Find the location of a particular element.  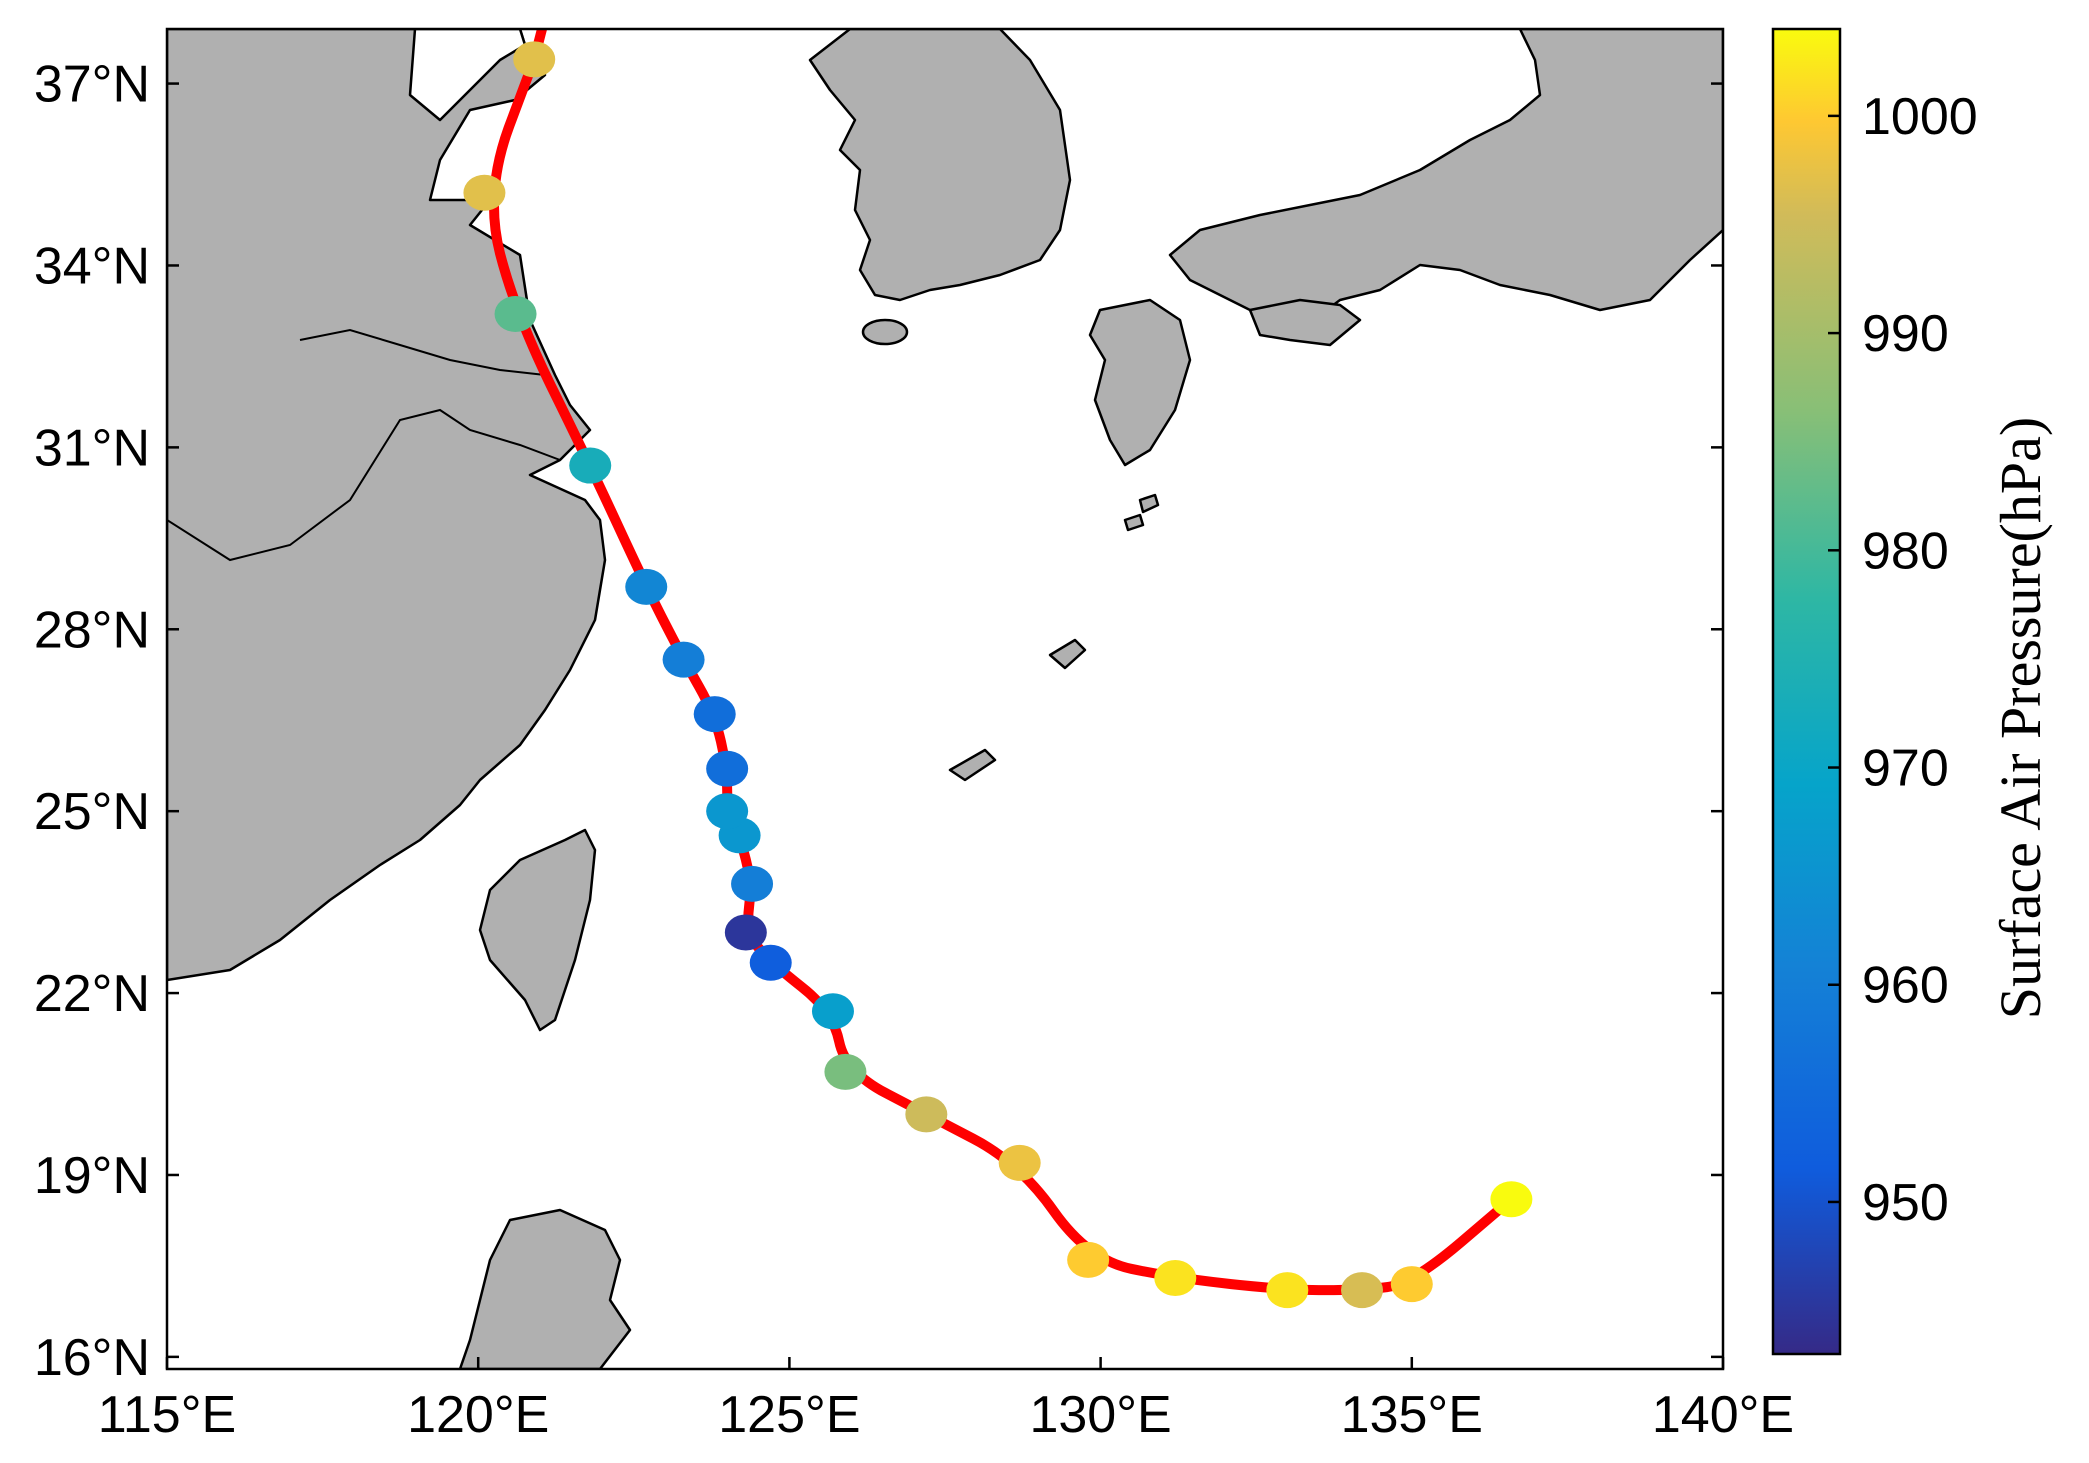

luzon-island is located at coordinates (545, 1288).